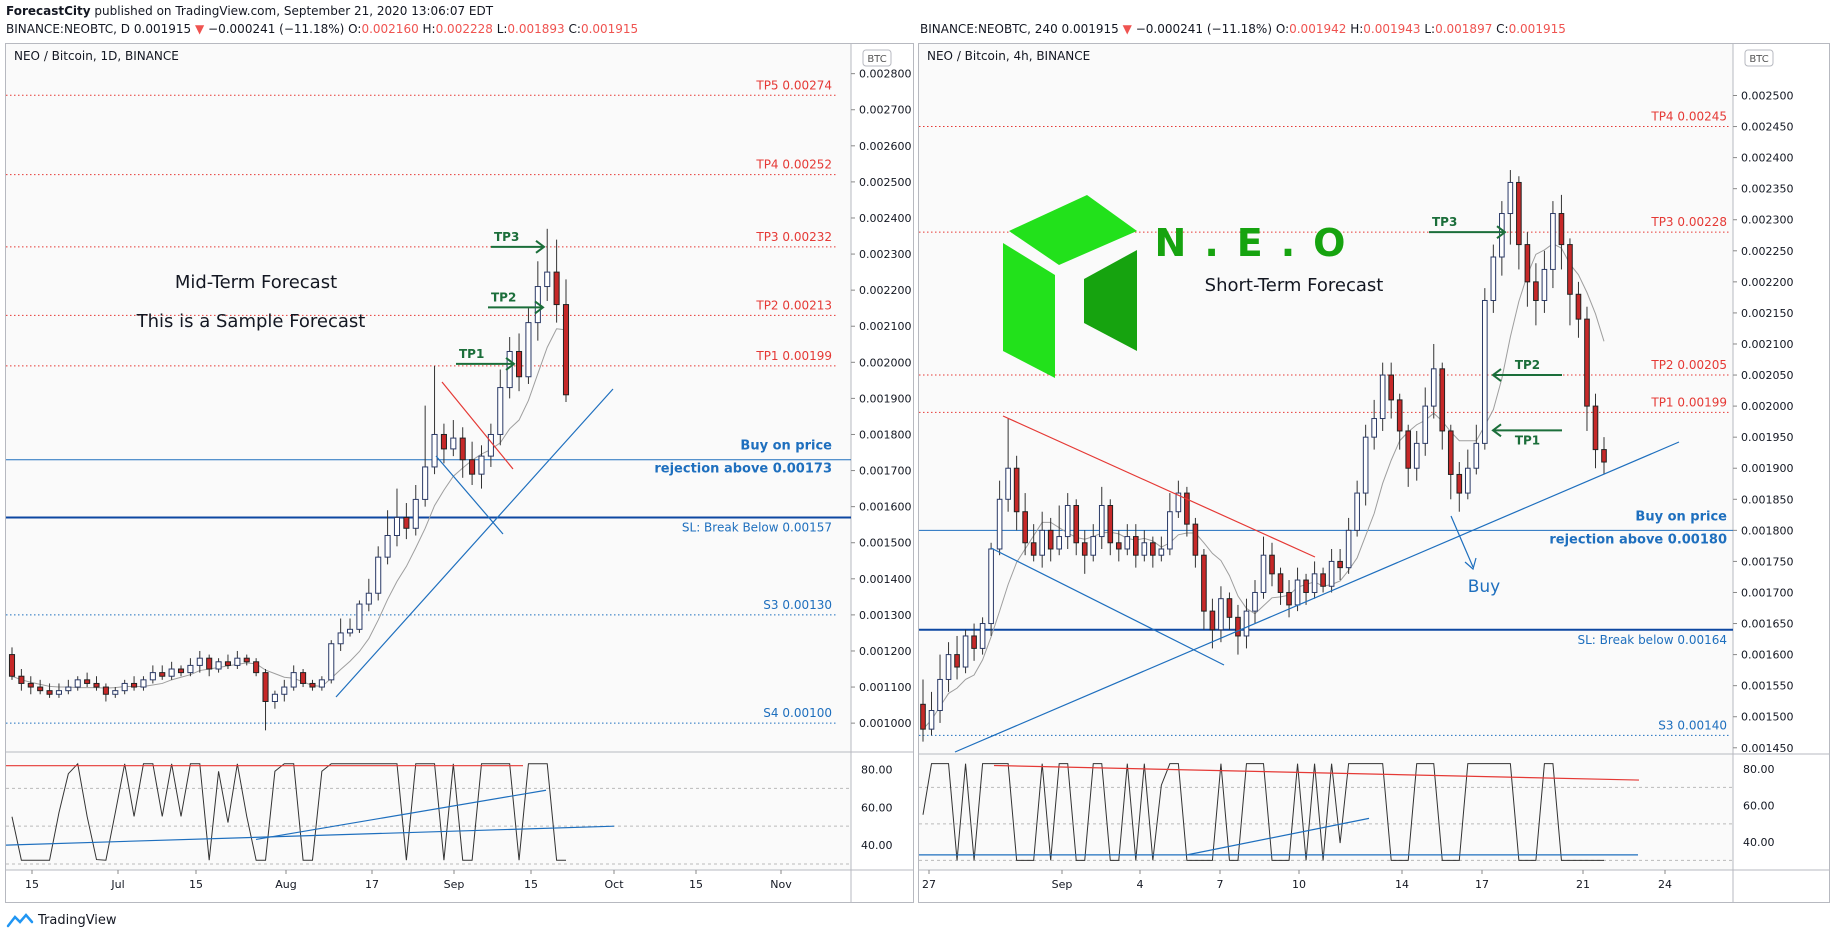 Image resolution: width=1833 pixels, height=938 pixels. Describe the element at coordinates (1767, 406) in the screenshot. I see `y-tick-label: 0.002000` at that location.